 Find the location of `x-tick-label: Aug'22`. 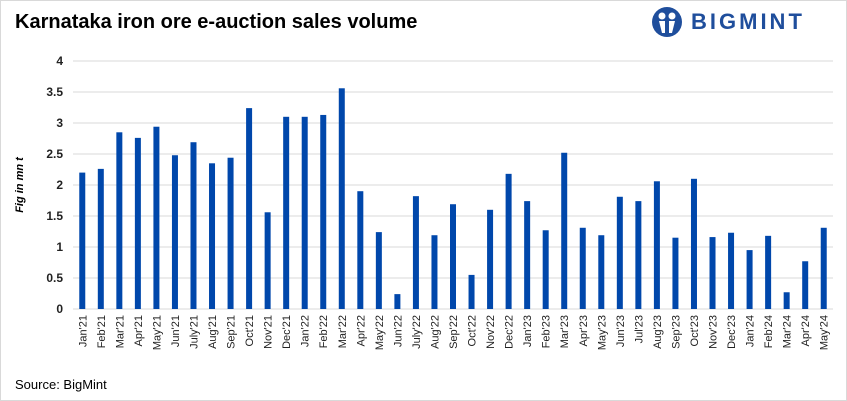

x-tick-label: Aug'22 is located at coordinates (435, 332).